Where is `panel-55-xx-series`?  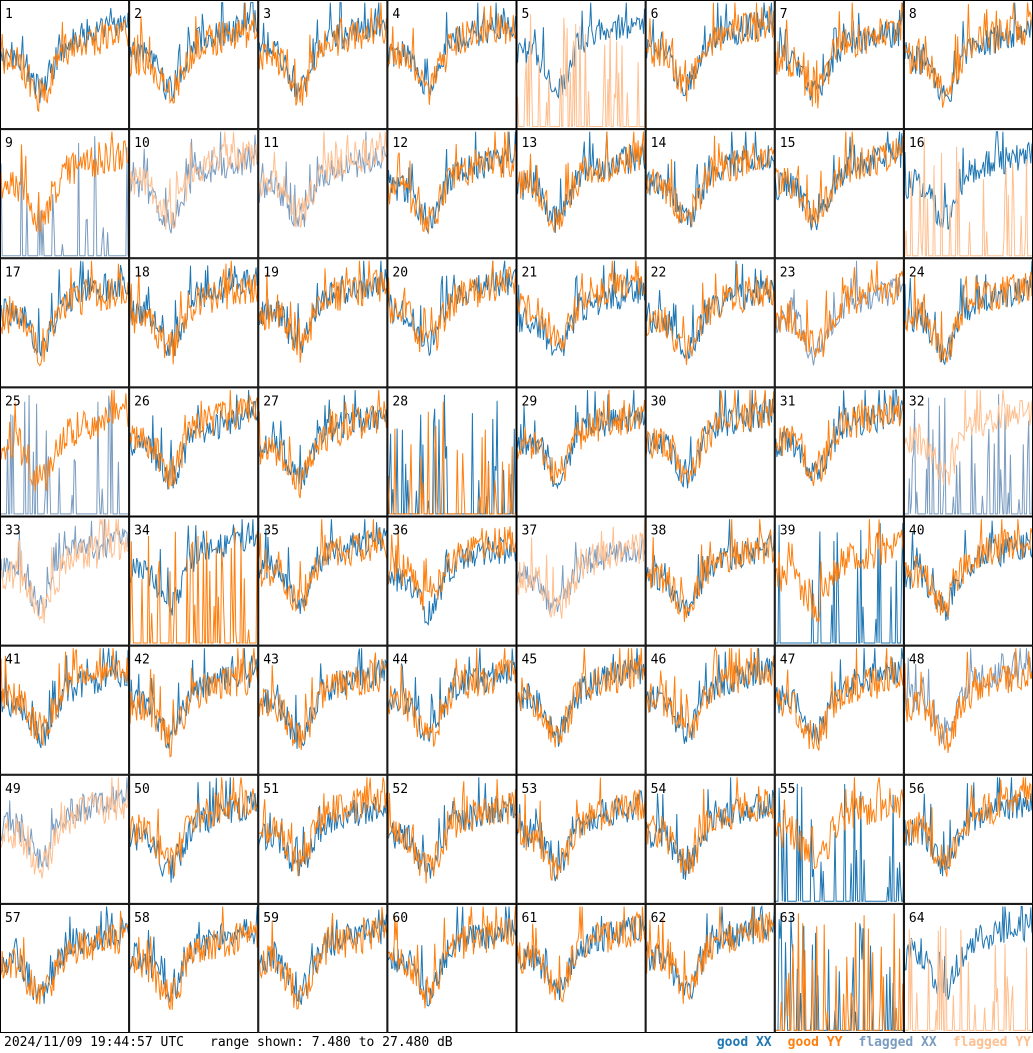
panel-55-xx-series is located at coordinates (839, 842).